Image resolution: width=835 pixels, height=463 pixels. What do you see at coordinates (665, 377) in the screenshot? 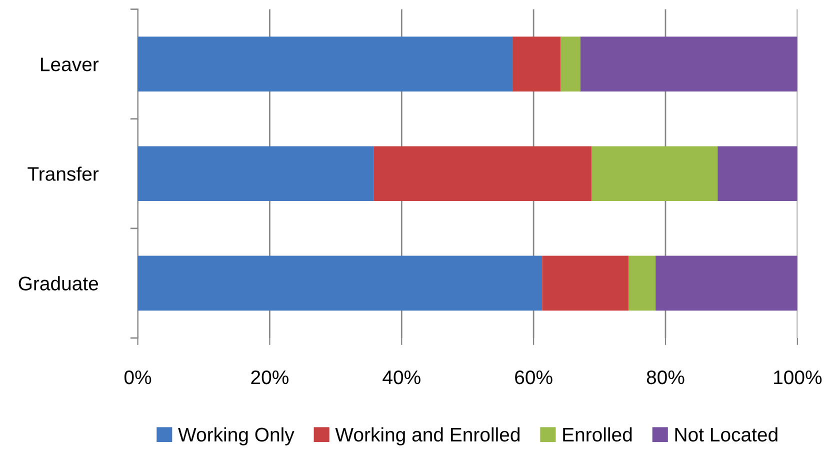
I see `x-tick-label: 80%` at bounding box center [665, 377].